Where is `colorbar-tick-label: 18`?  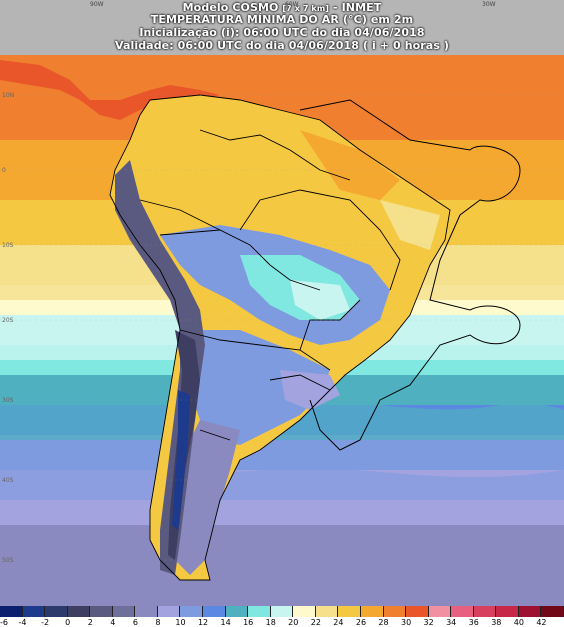
colorbar-tick-label: 18 is located at coordinates (270, 622).